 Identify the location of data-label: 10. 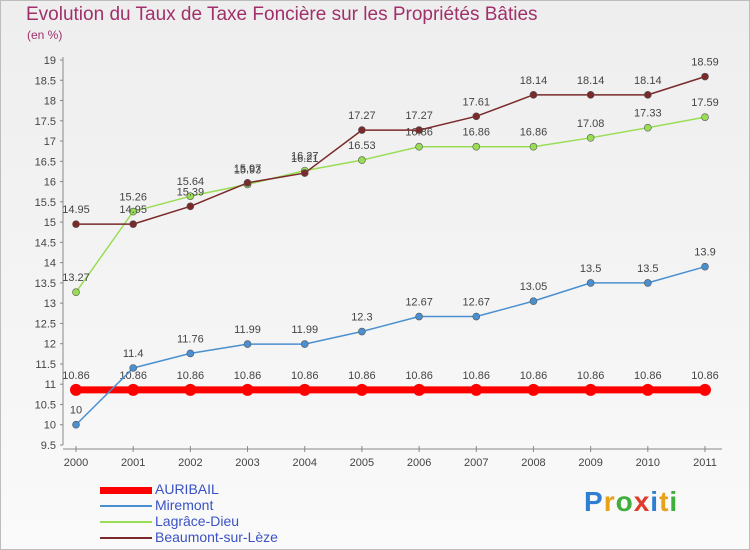
(76, 411).